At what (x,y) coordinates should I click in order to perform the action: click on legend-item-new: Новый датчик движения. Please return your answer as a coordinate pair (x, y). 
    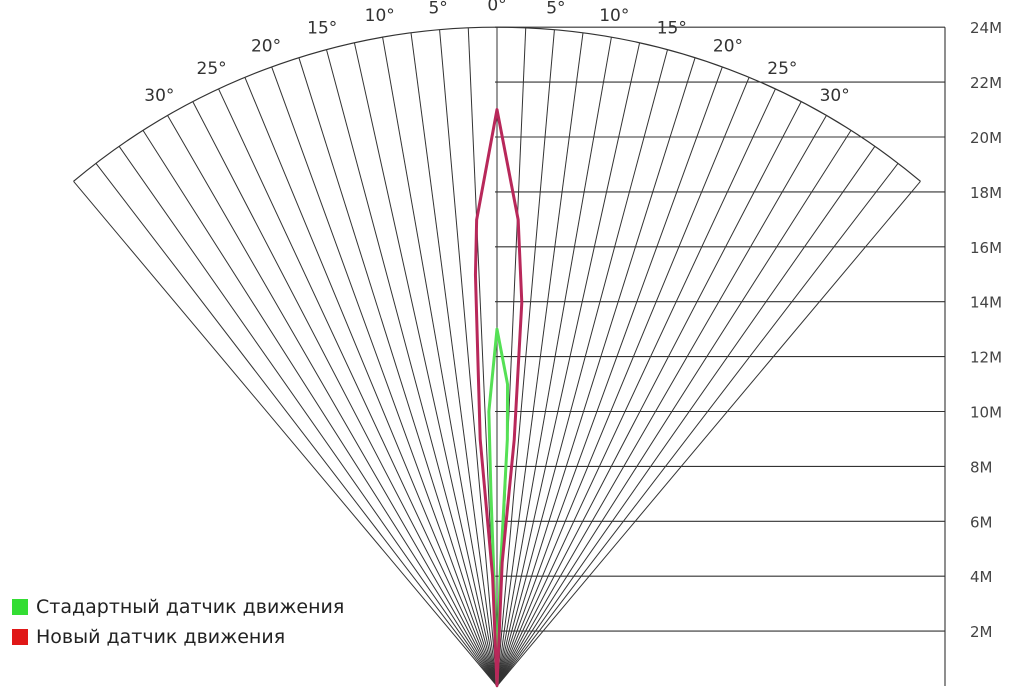
    Looking at the image, I should click on (178, 637).